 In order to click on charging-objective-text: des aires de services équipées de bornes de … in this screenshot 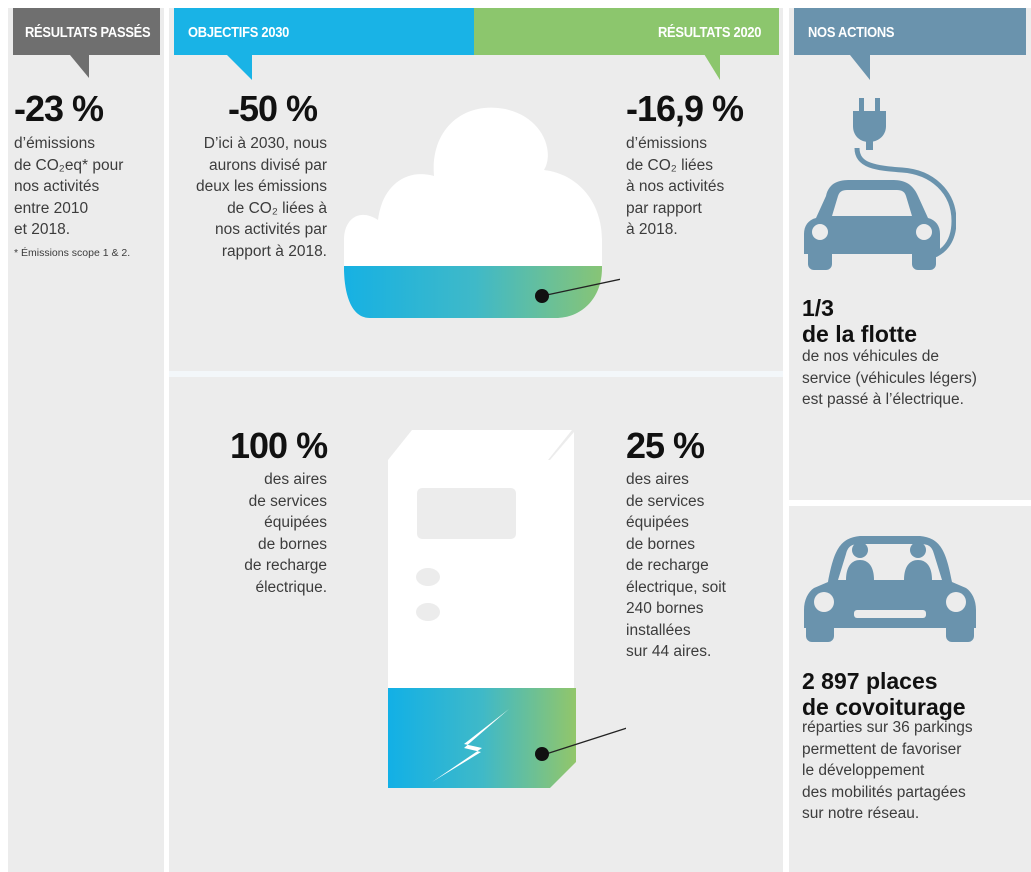, I will do `click(285, 533)`.